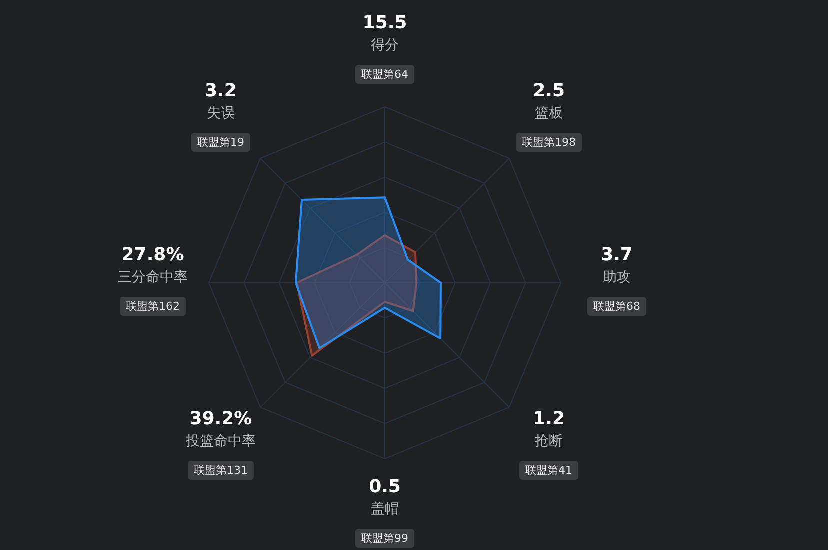 The height and width of the screenshot is (550, 828). I want to click on text: 联盟第64, so click(385, 74).